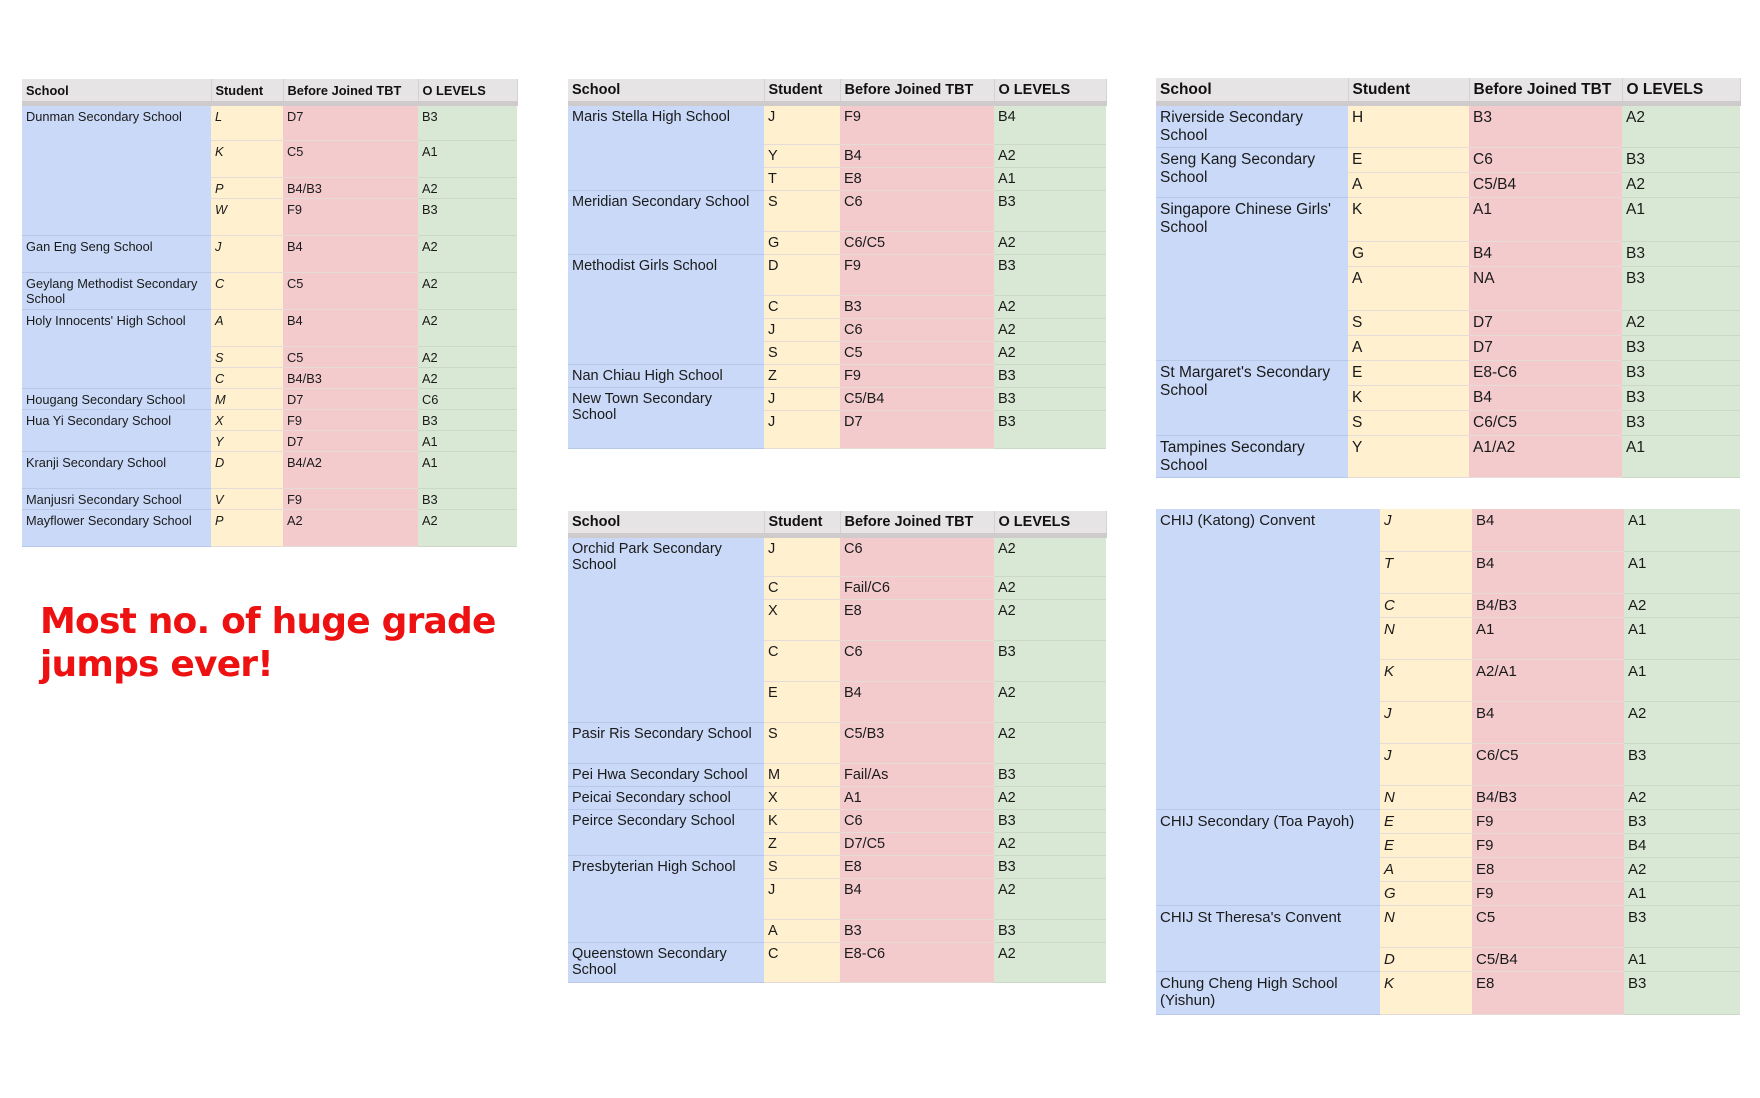 This screenshot has width=1760, height=1098. Describe the element at coordinates (1545, 373) in the screenshot. I see `before-cell: E8-C6` at that location.